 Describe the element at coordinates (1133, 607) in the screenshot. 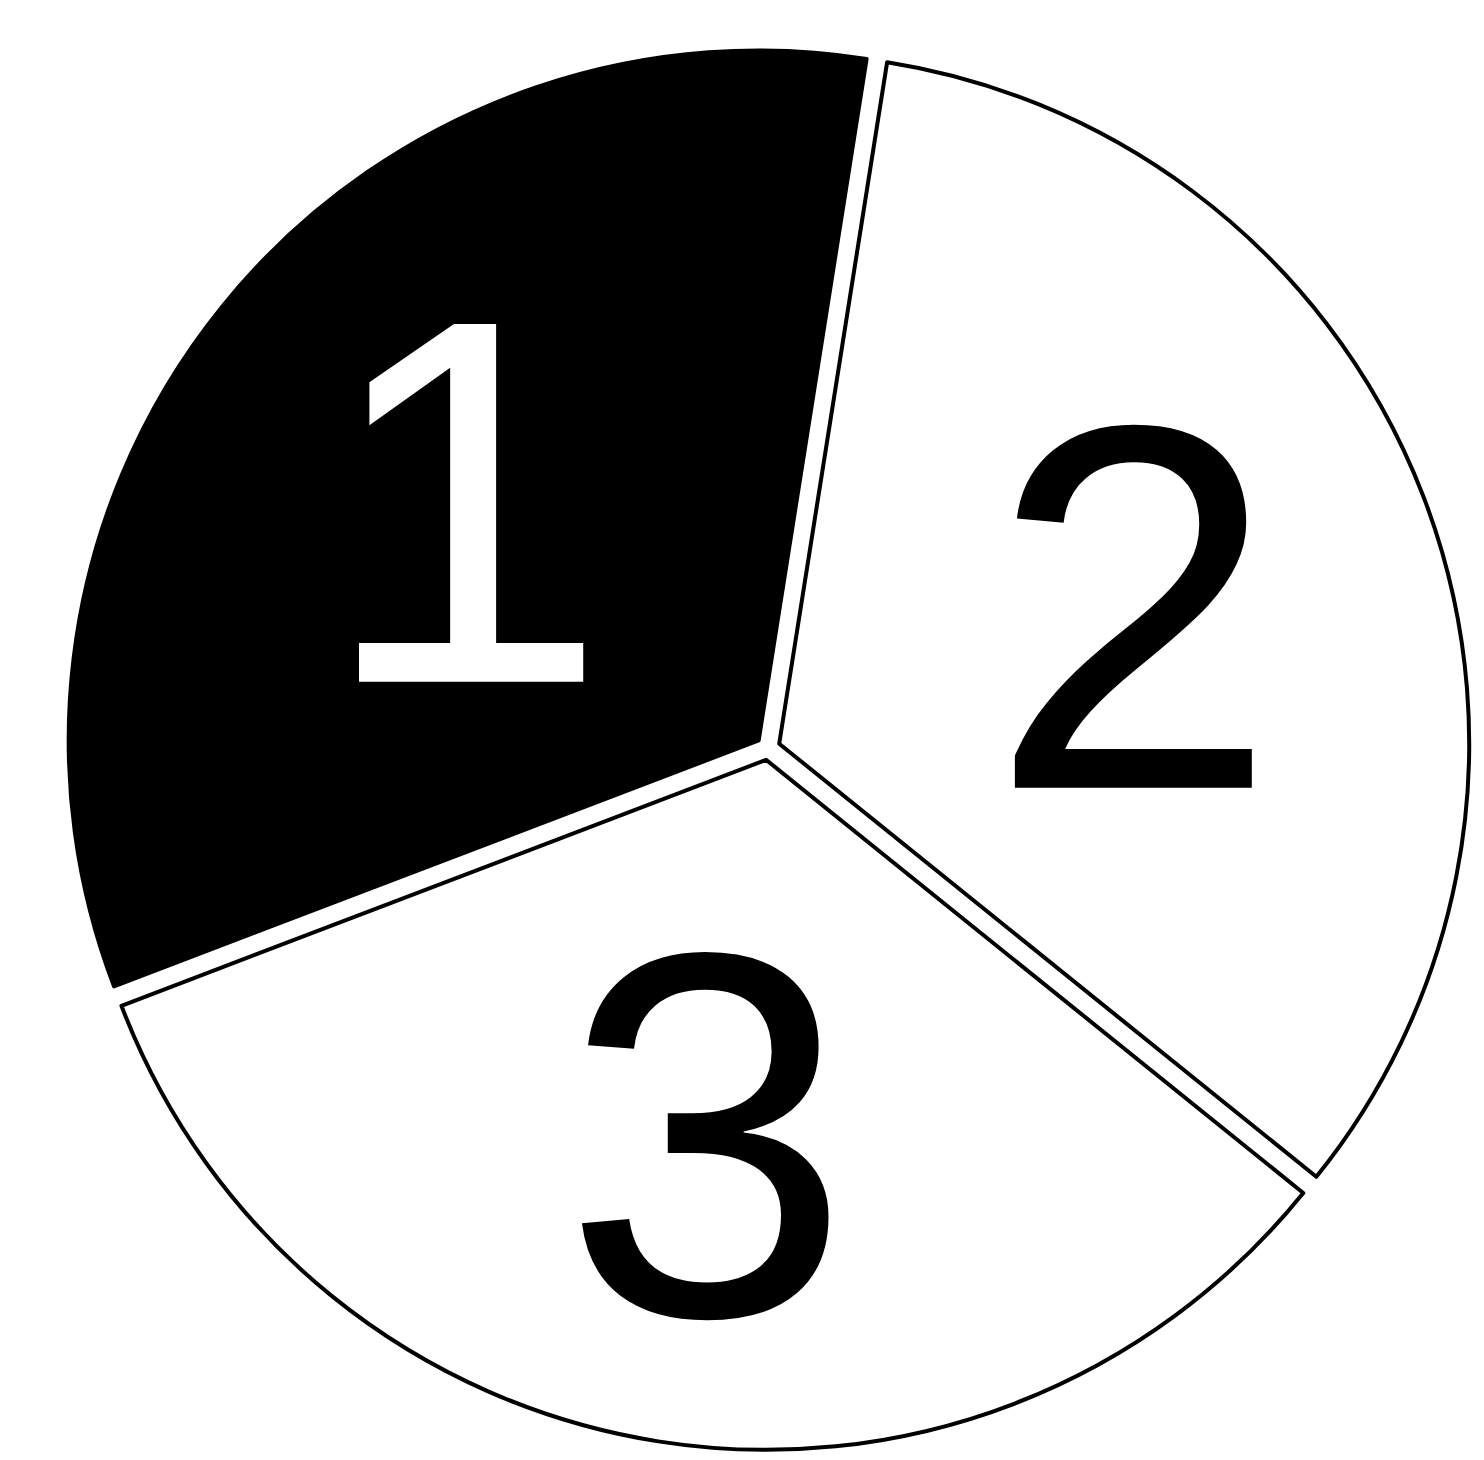

I see `slice-label: 2` at that location.